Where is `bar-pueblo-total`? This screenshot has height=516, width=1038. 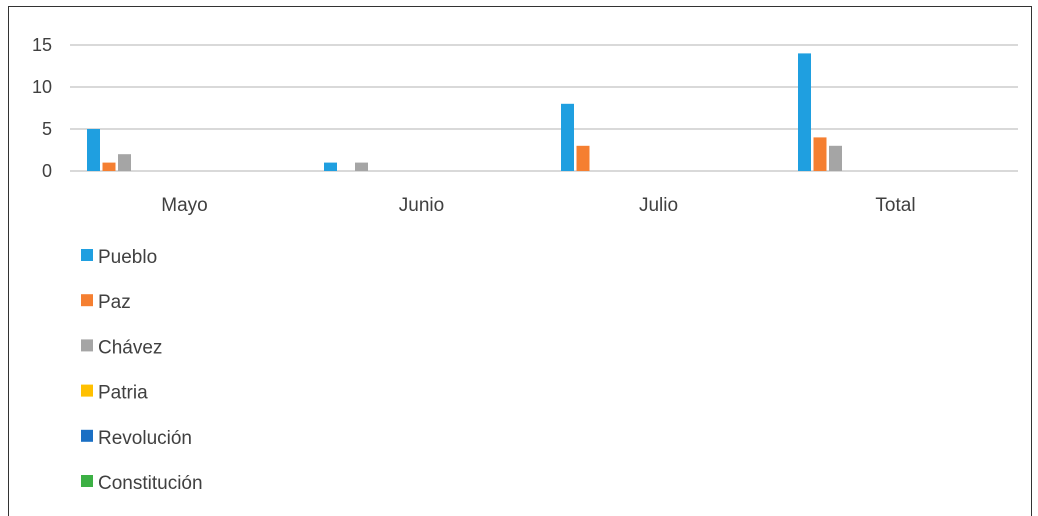 bar-pueblo-total is located at coordinates (804, 112).